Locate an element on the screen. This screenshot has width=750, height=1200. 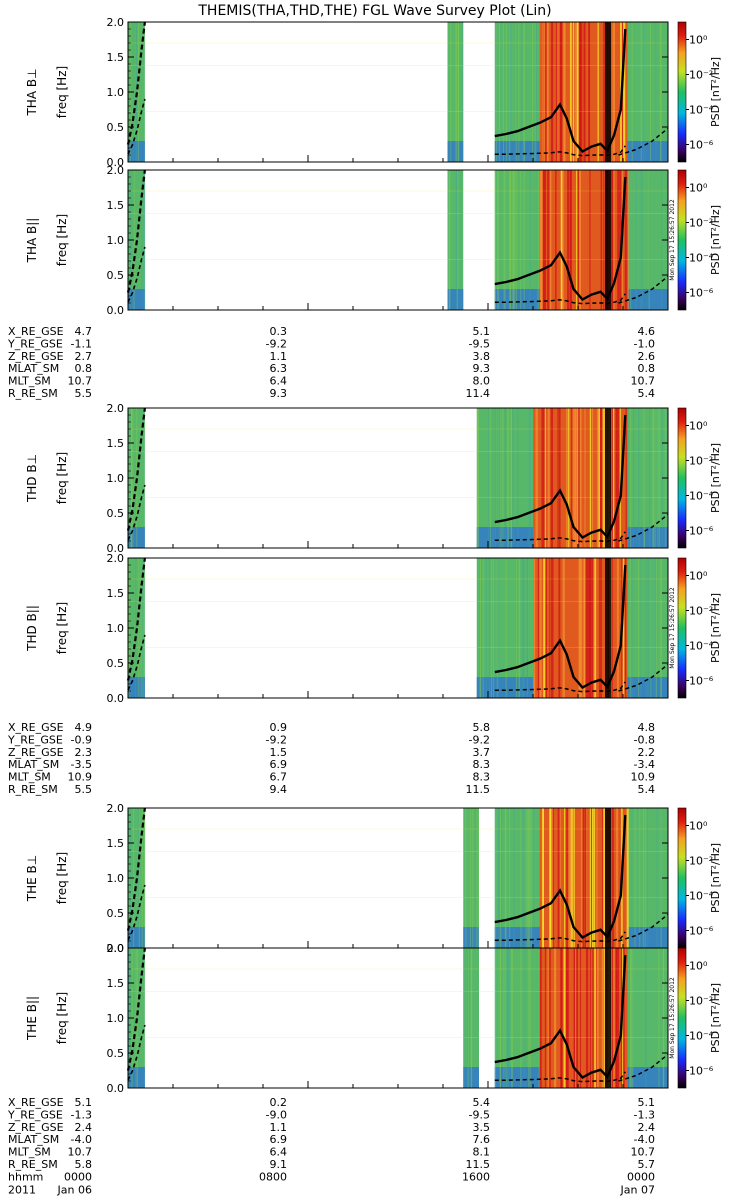
panel-label: THE B⊥ is located at coordinates (32, 878).